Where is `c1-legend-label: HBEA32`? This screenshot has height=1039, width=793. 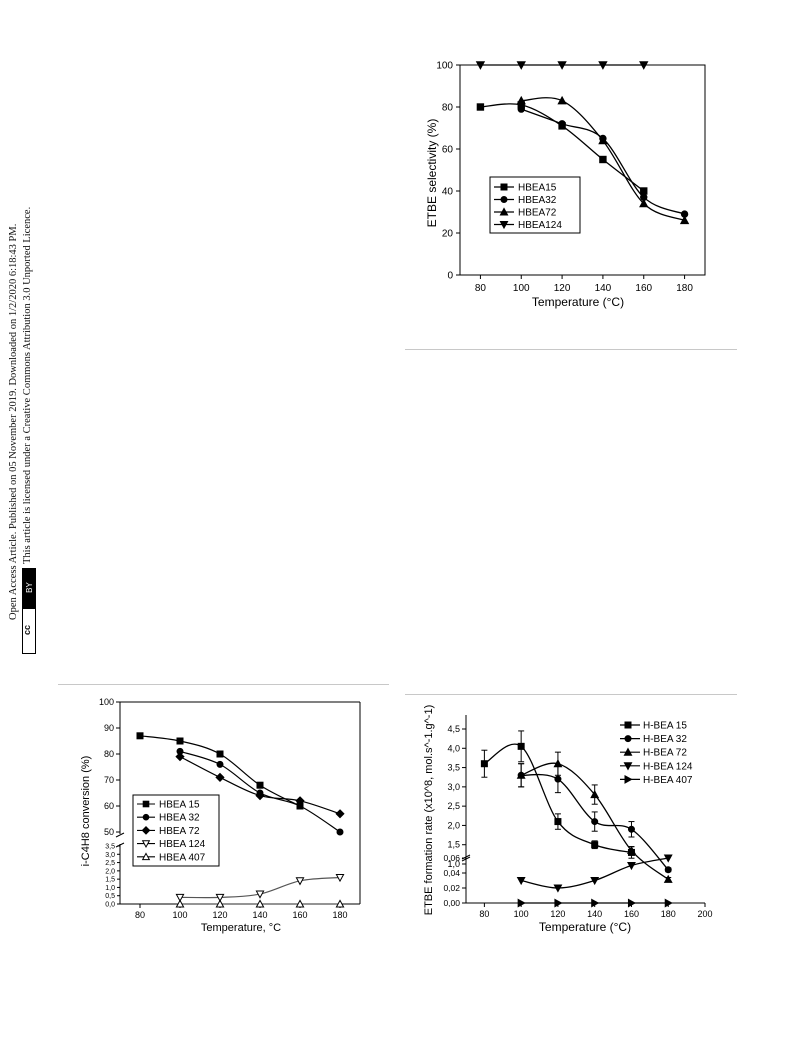 c1-legend-label: HBEA32 is located at coordinates (537, 200).